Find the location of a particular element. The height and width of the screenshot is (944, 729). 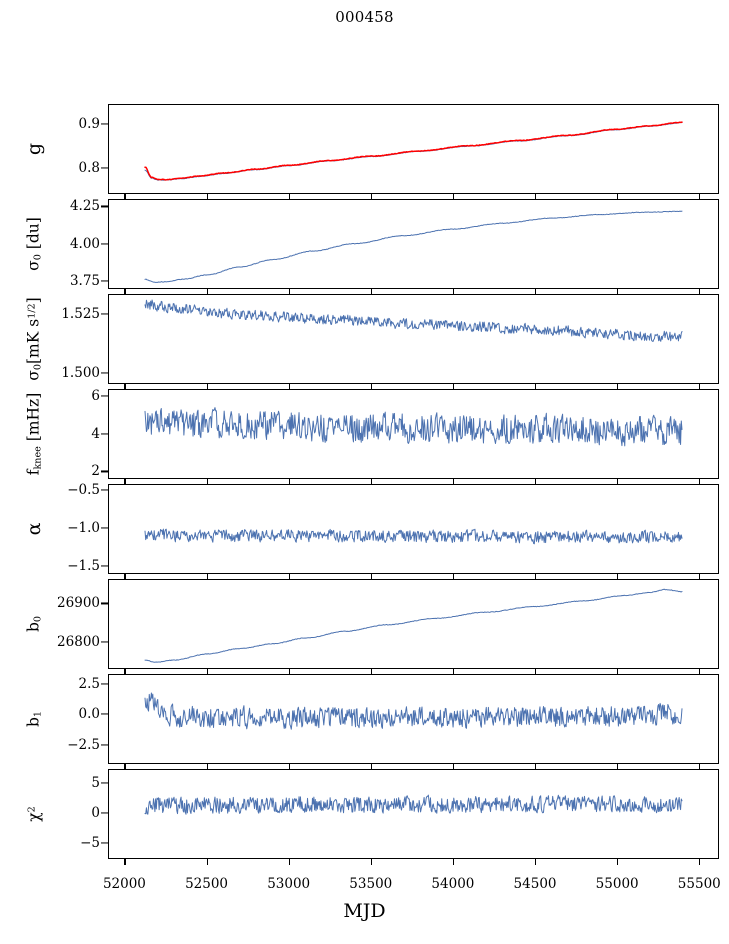

x-tick-label-7: 55500 is located at coordinates (699, 884).